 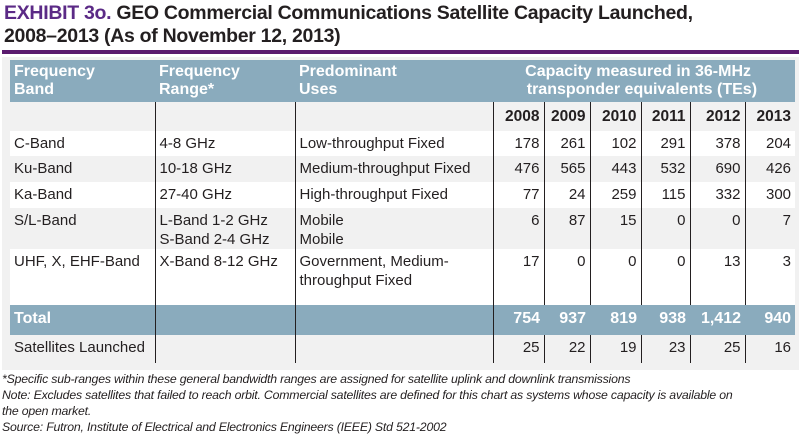 What do you see at coordinates (393, 228) in the screenshot?
I see `uses-cell: Mobile Mobile` at bounding box center [393, 228].